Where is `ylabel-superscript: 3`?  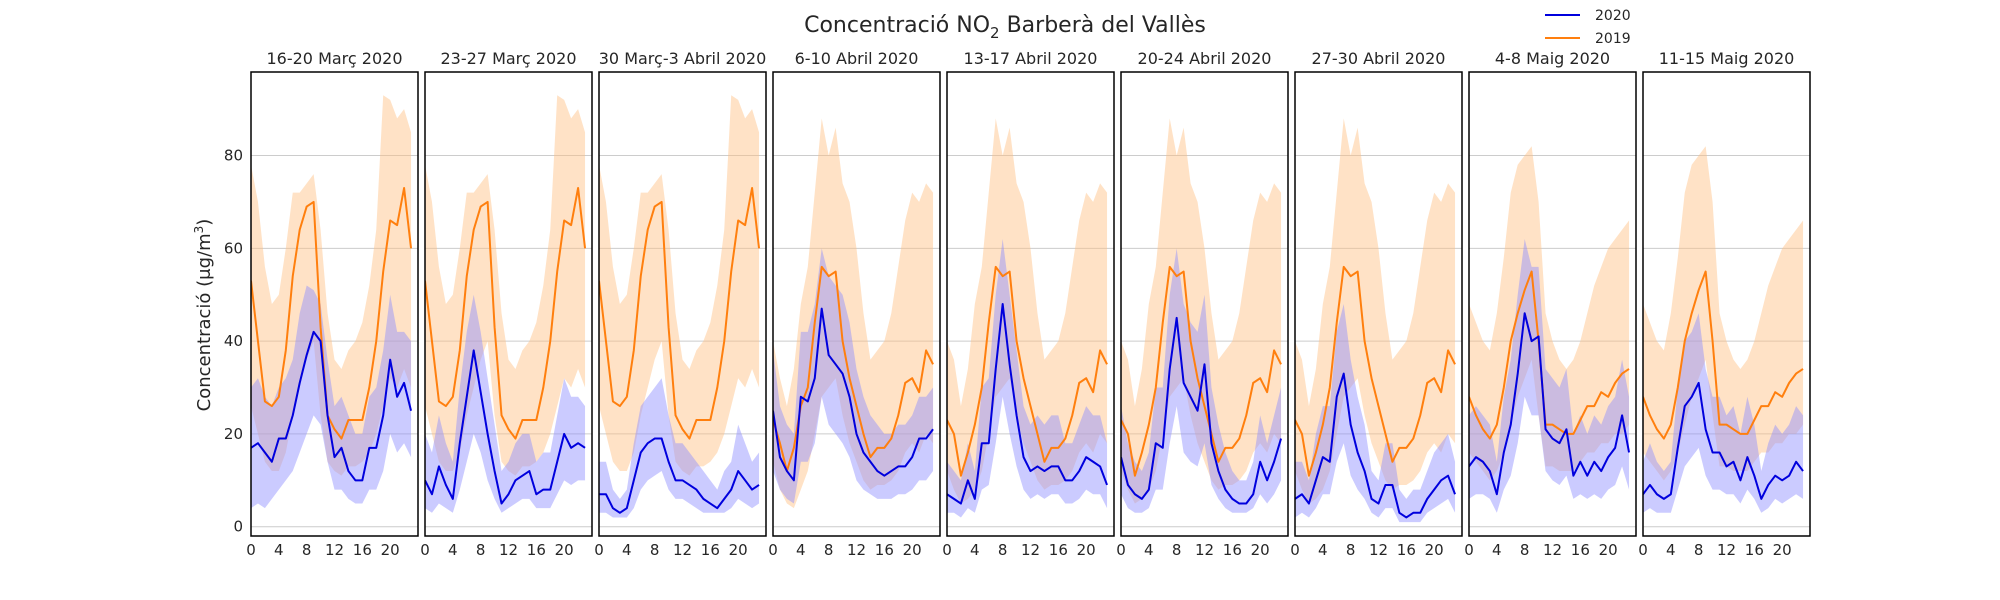
ylabel-superscript: 3 is located at coordinates (199, 230).